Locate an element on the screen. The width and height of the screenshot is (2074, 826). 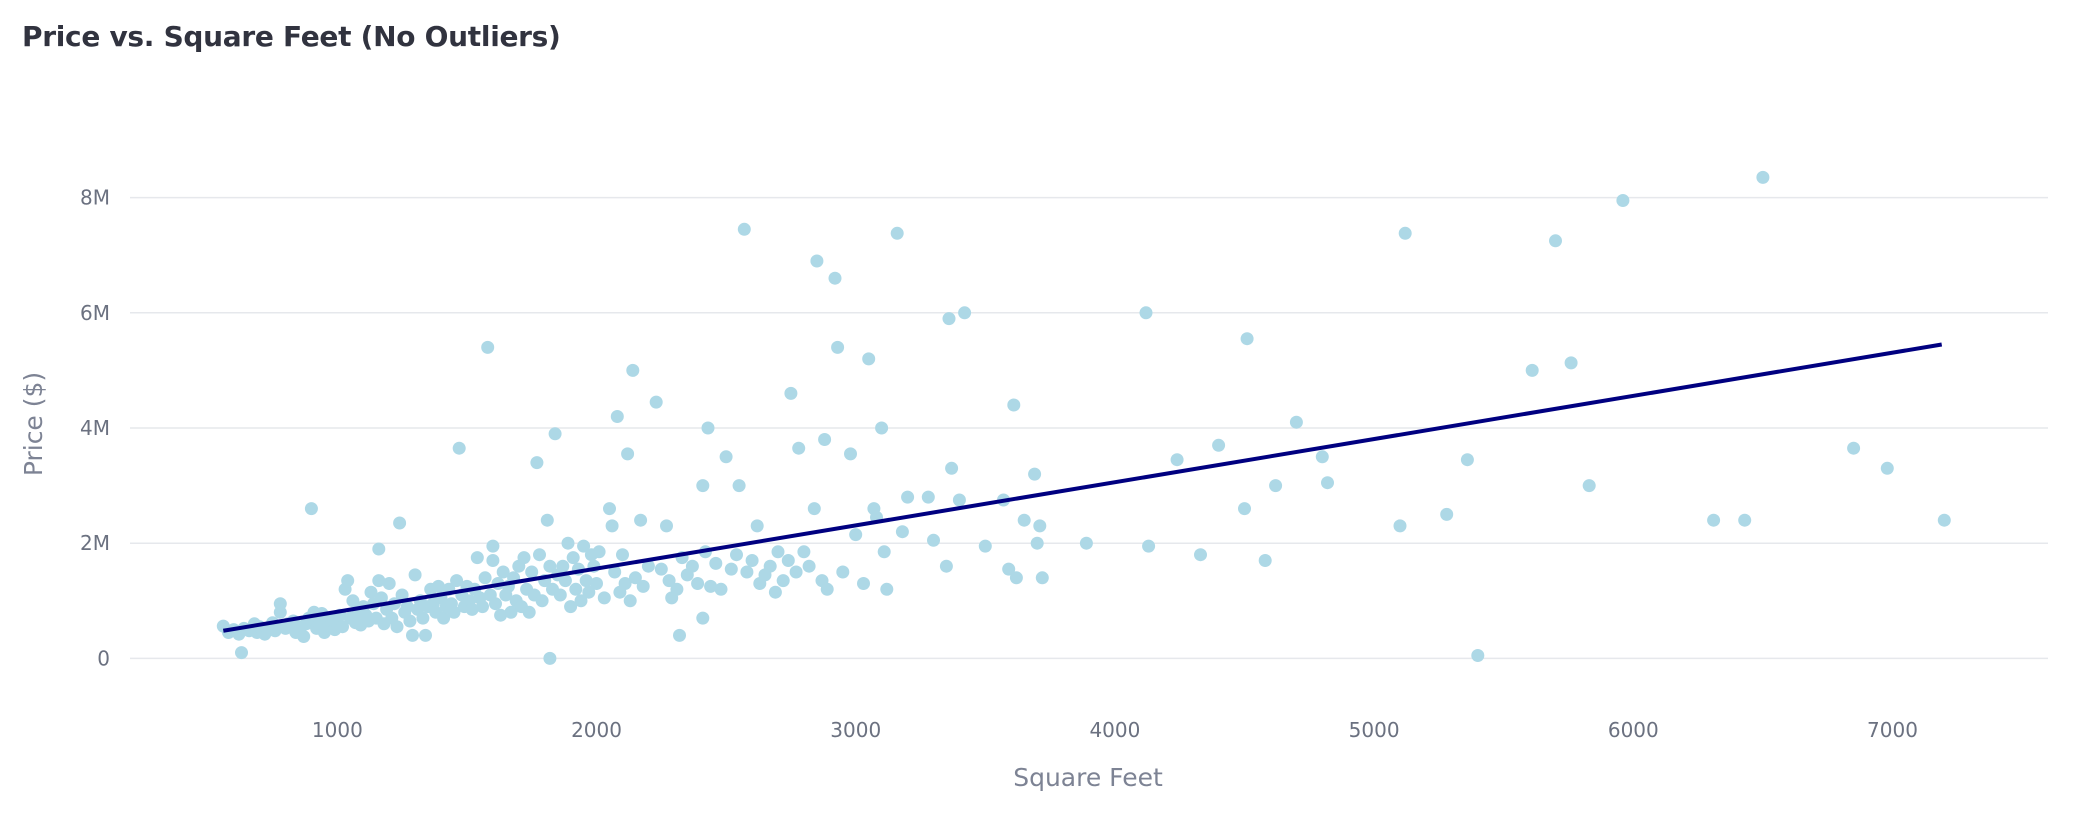
x-tick-label: 1000 is located at coordinates (337, 730).